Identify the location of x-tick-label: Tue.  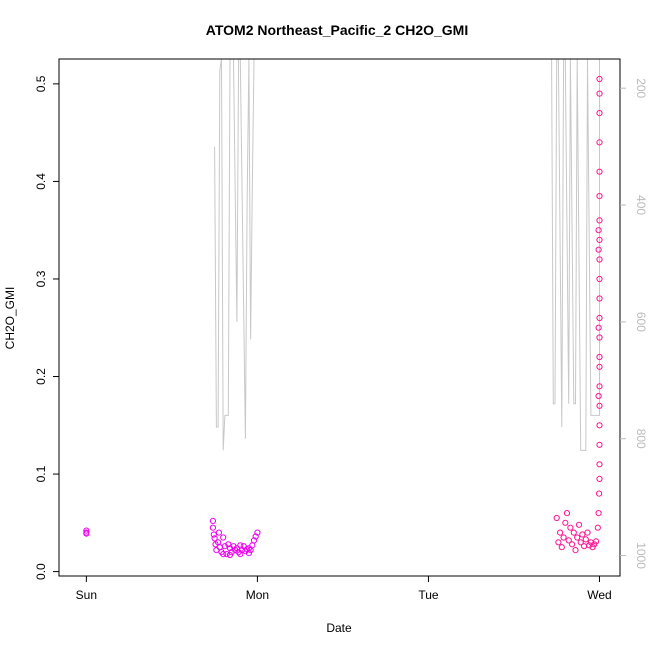
(428, 595).